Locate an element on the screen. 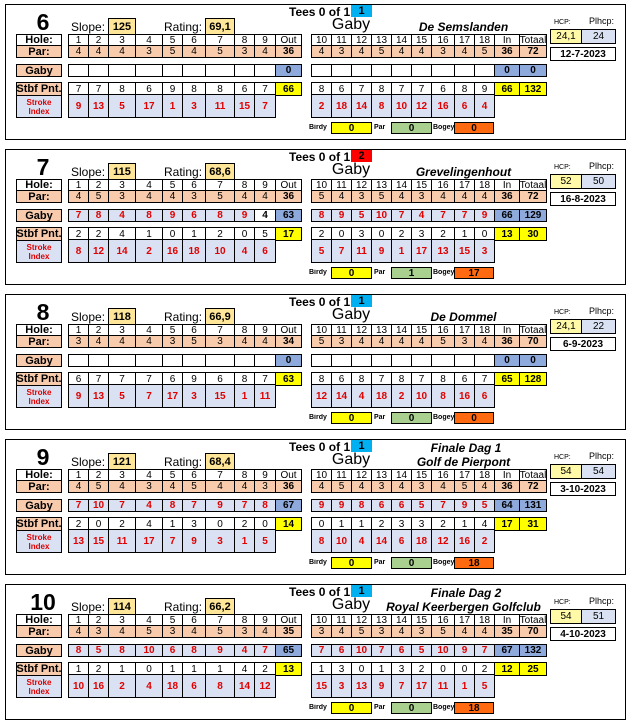  stbf-total: 25 is located at coordinates (533, 669).